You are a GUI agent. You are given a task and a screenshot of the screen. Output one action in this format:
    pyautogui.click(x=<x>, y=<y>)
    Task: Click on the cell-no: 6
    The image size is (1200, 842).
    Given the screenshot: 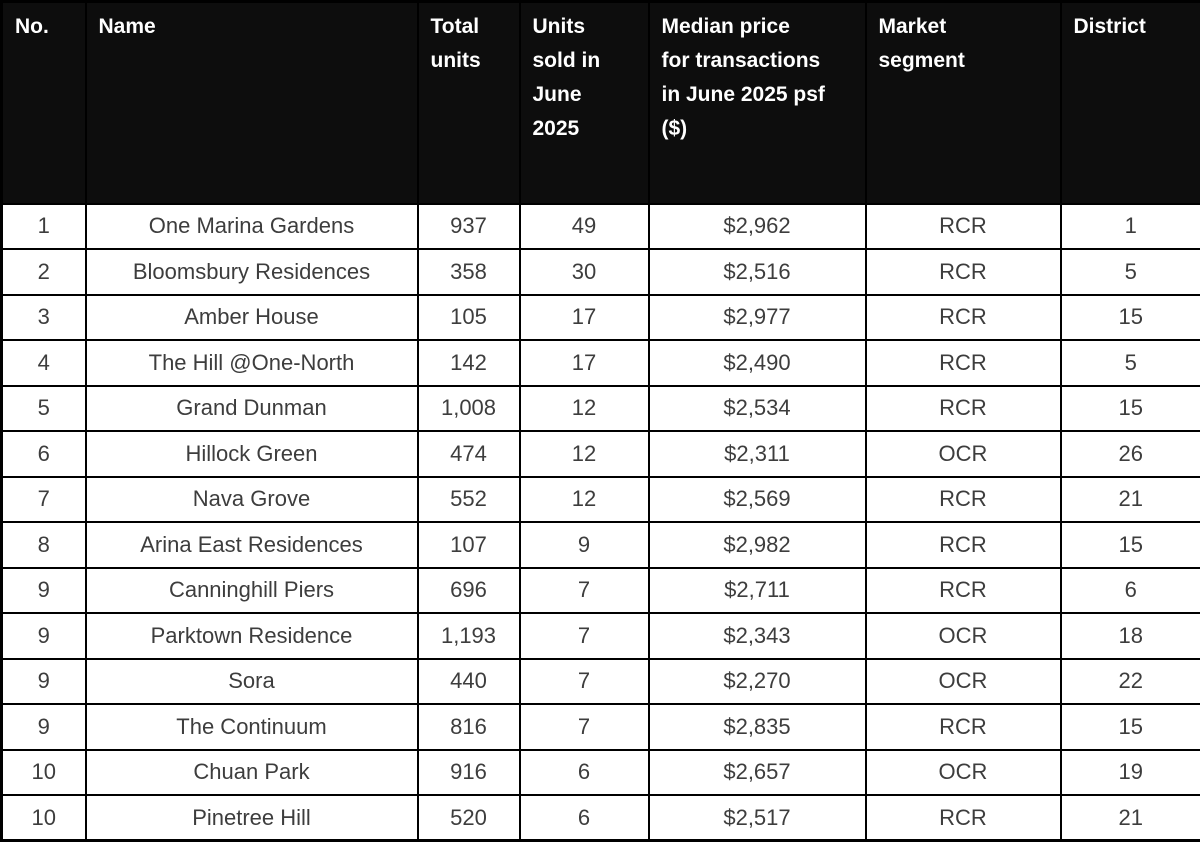 What is the action you would take?
    pyautogui.click(x=43, y=454)
    